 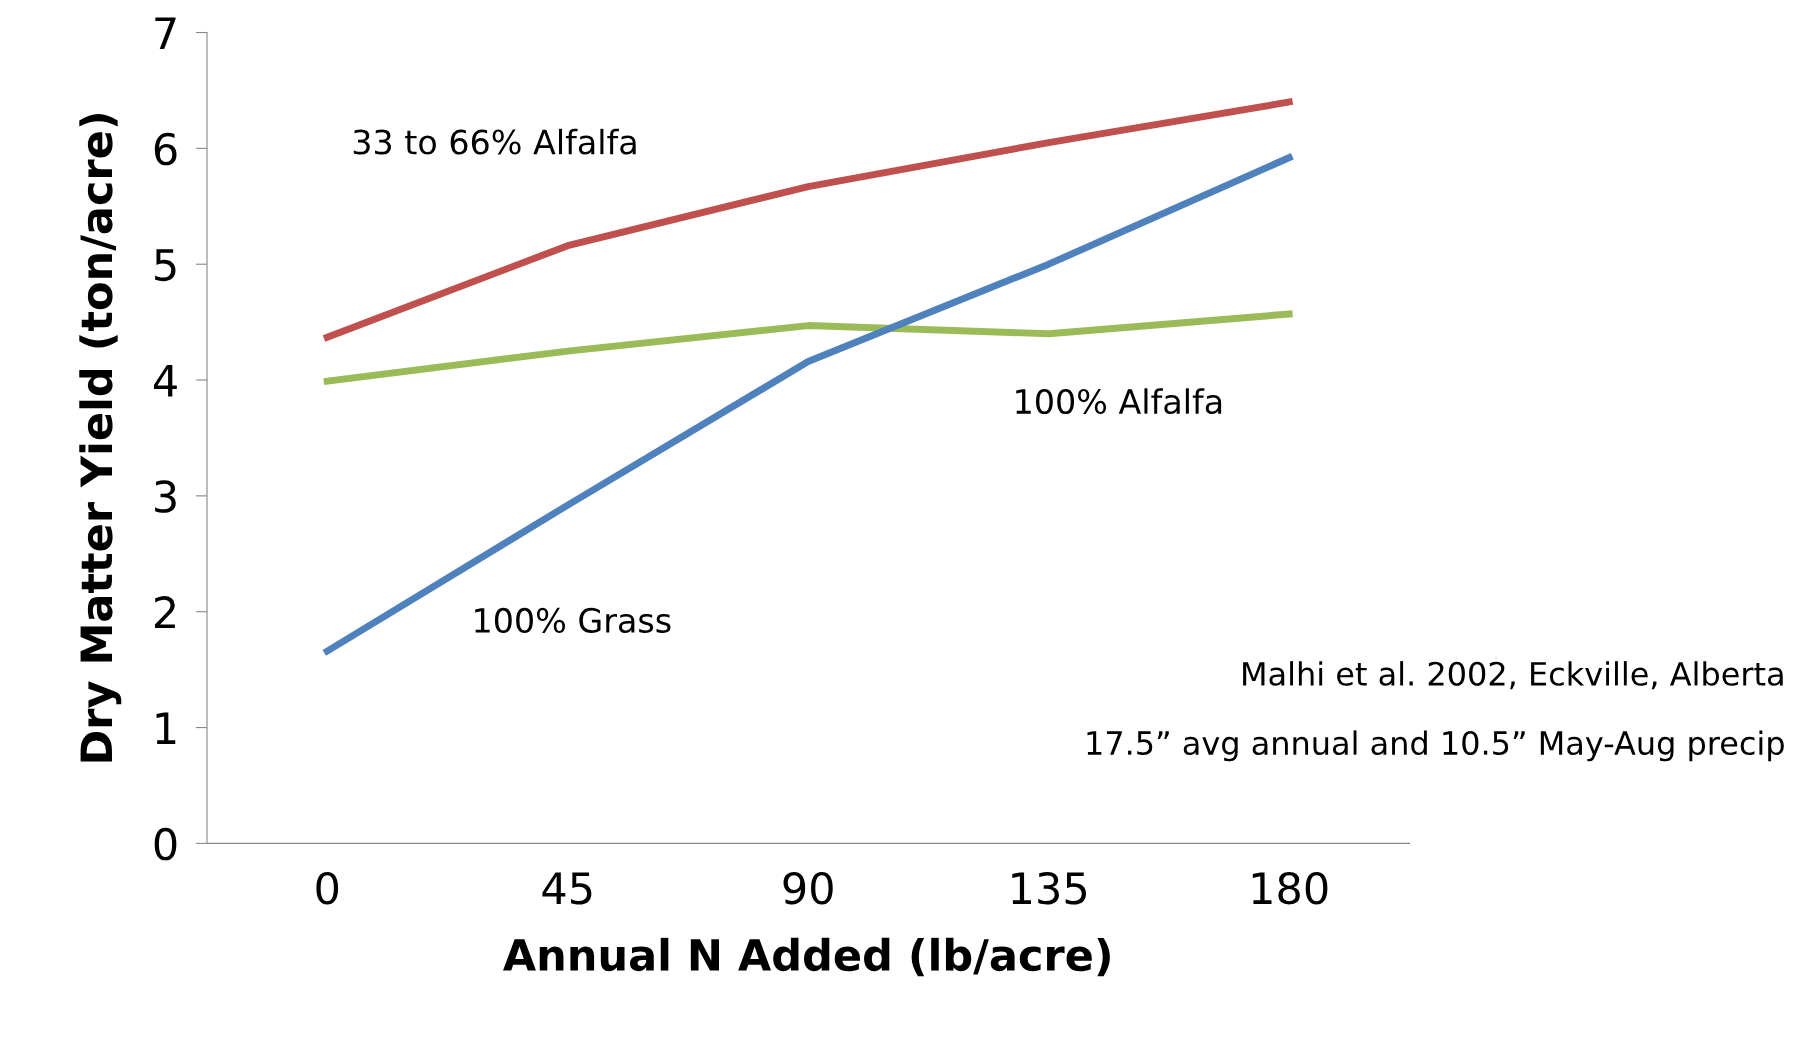 What do you see at coordinates (165, 381) in the screenshot?
I see `y-tick-label: 4` at bounding box center [165, 381].